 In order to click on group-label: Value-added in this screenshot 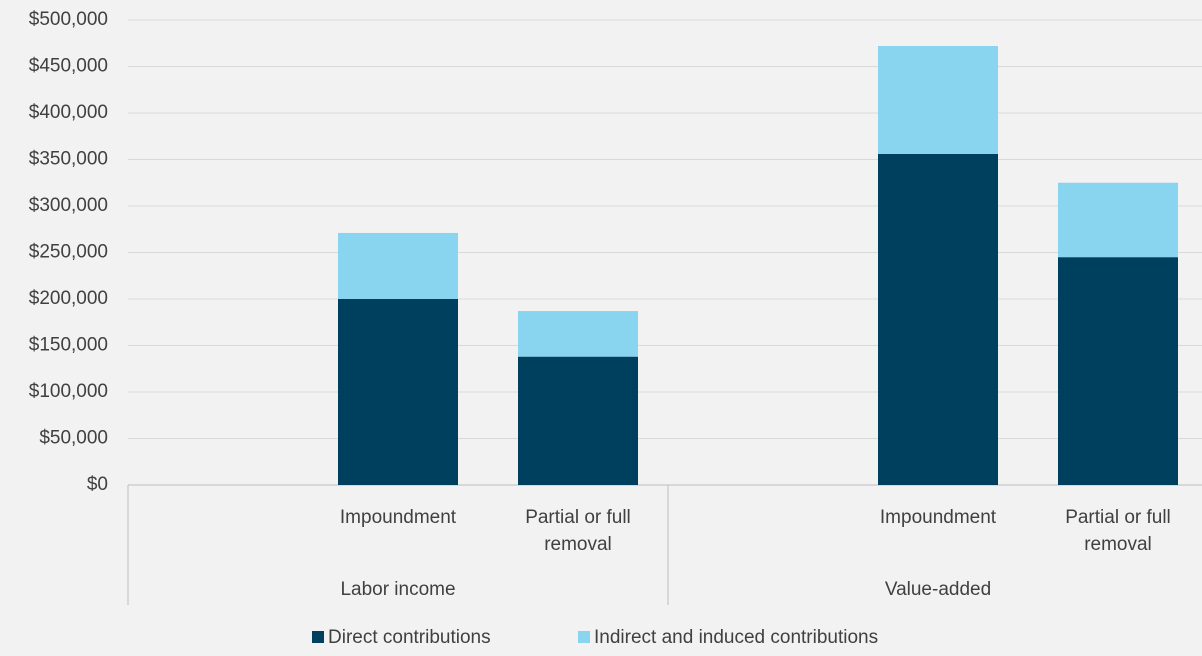, I will do `click(938, 589)`.